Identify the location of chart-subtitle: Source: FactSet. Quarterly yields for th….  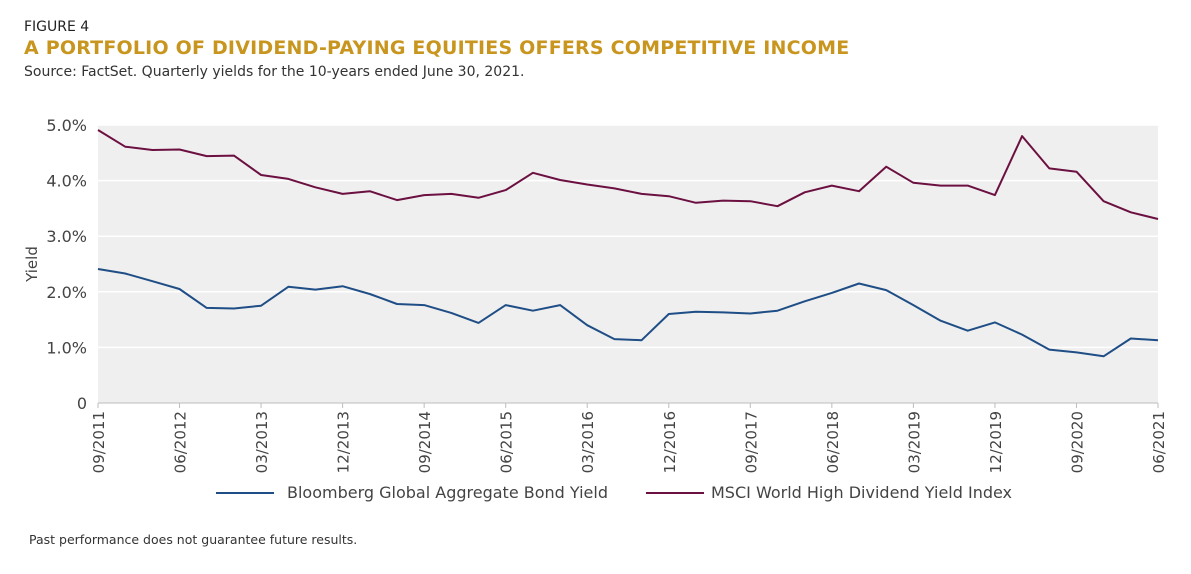
(274, 72).